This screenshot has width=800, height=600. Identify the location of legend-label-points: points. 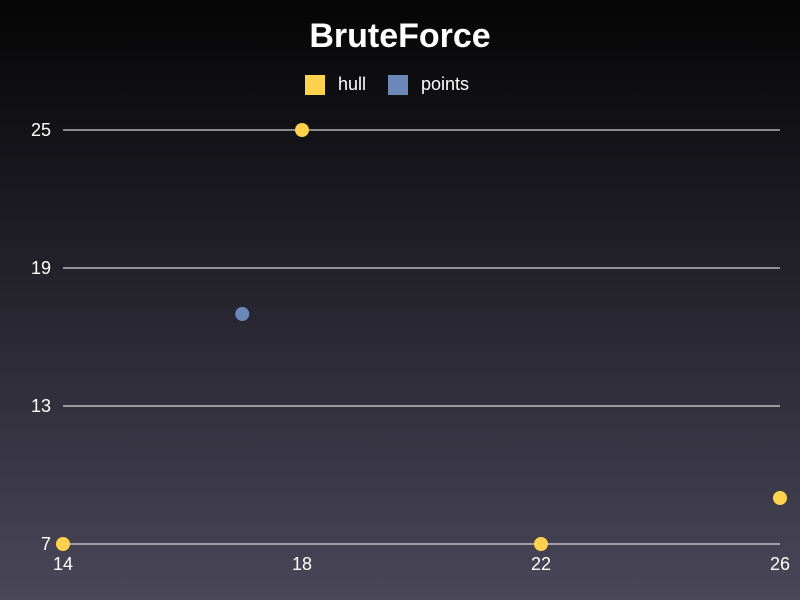
(445, 84).